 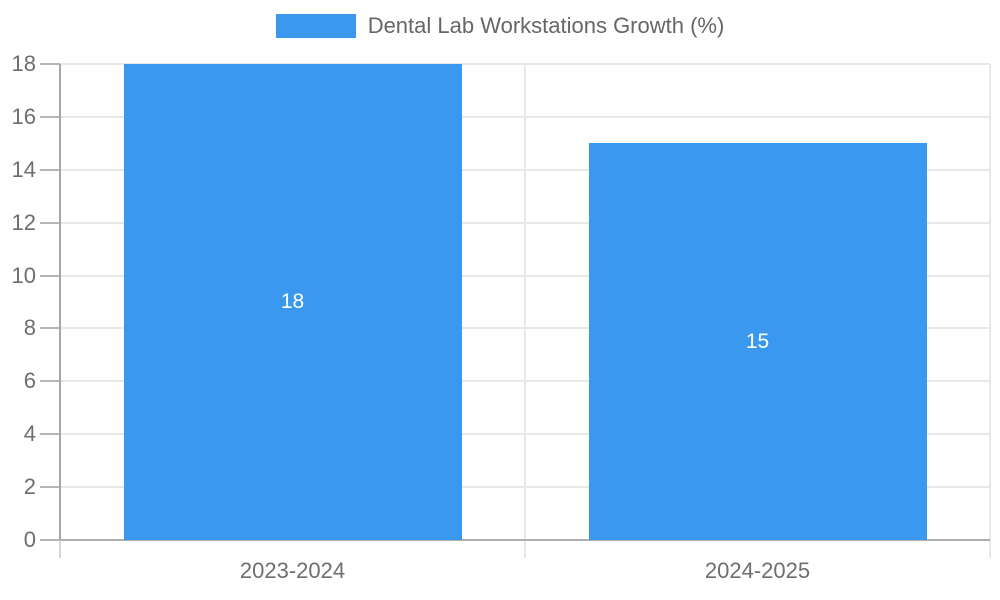 What do you see at coordinates (60, 302) in the screenshot?
I see `y-axis-line` at bounding box center [60, 302].